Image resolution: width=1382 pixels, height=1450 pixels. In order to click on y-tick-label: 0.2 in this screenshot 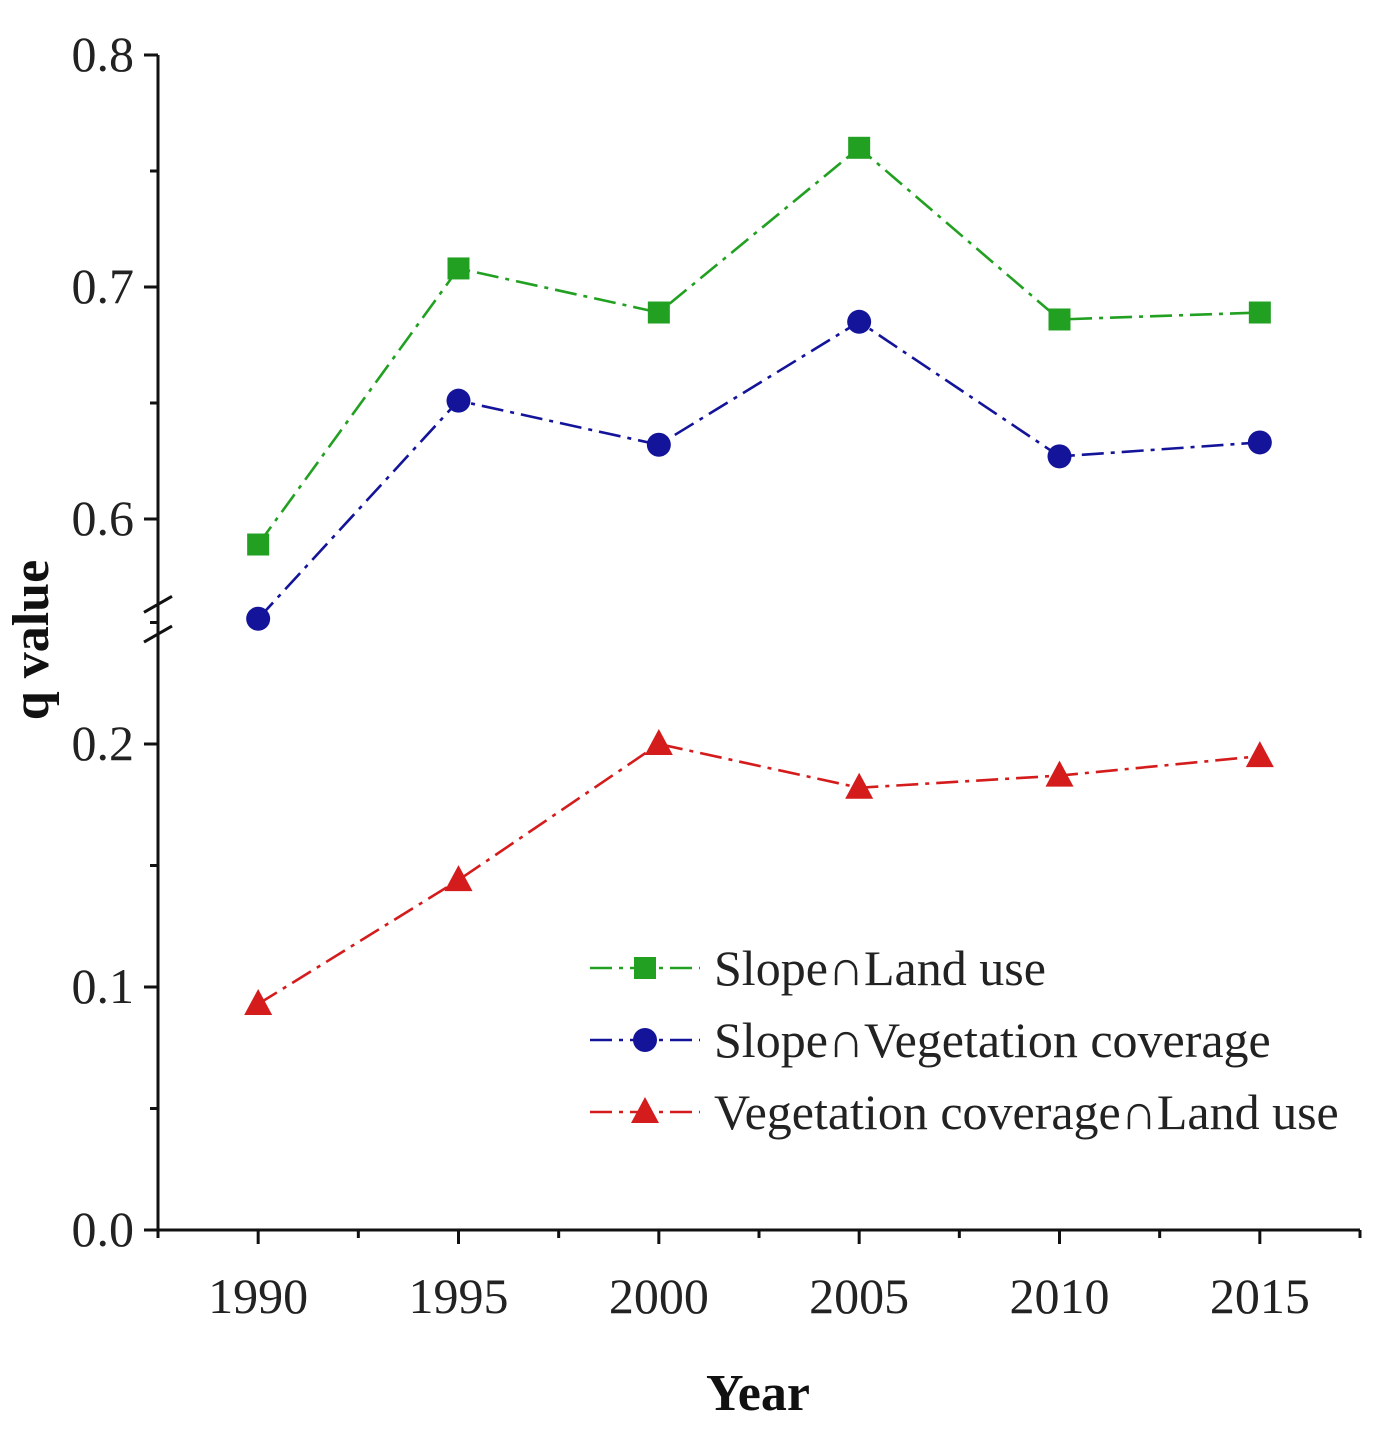, I will do `click(103, 743)`.